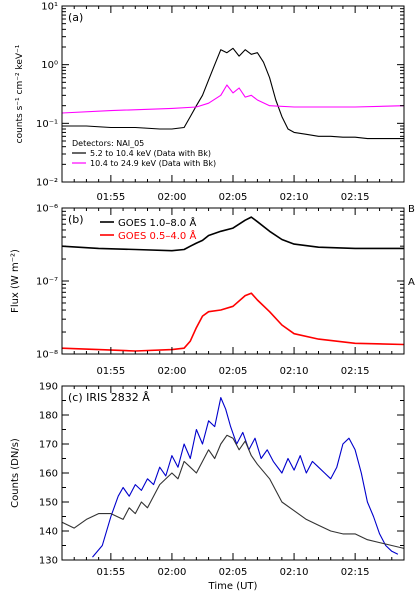 The height and width of the screenshot is (595, 415). I want to click on y-tick-label: 10⁻¹, so click(47, 124).